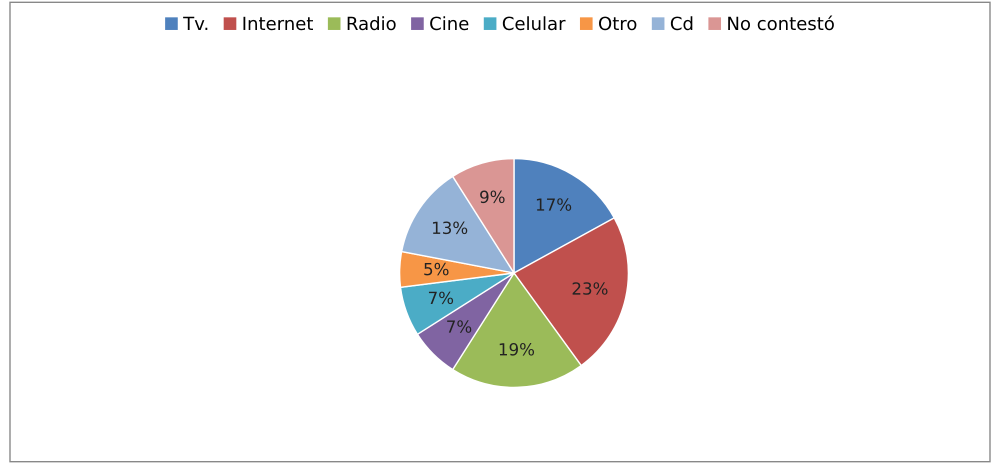  Describe the element at coordinates (681, 23) in the screenshot. I see `legend-label: Cd` at that location.